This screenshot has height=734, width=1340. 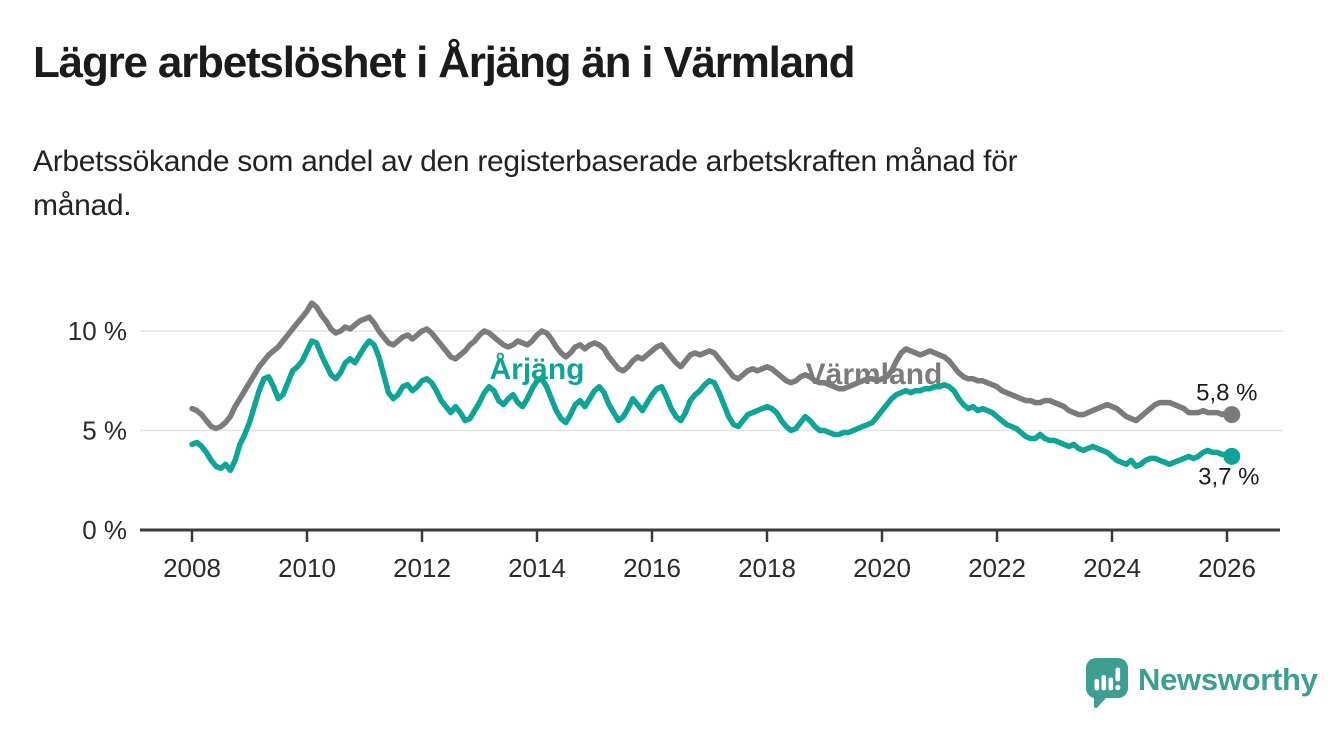 What do you see at coordinates (97, 331) in the screenshot?
I see `y-axis-tick-label: 10 %` at bounding box center [97, 331].